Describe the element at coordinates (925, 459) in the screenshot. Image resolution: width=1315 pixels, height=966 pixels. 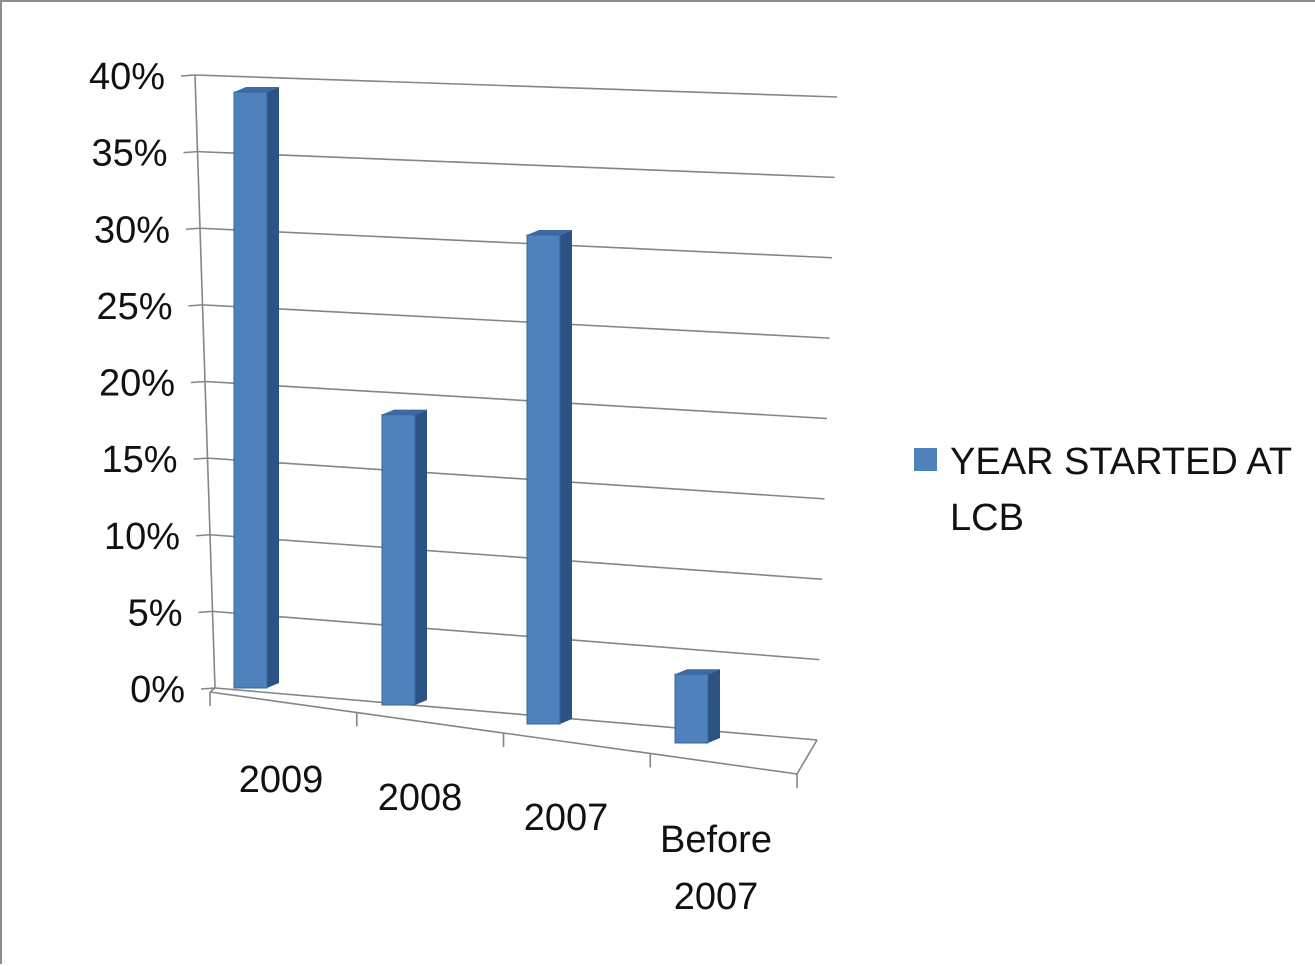
I see `legend-swatch` at that location.